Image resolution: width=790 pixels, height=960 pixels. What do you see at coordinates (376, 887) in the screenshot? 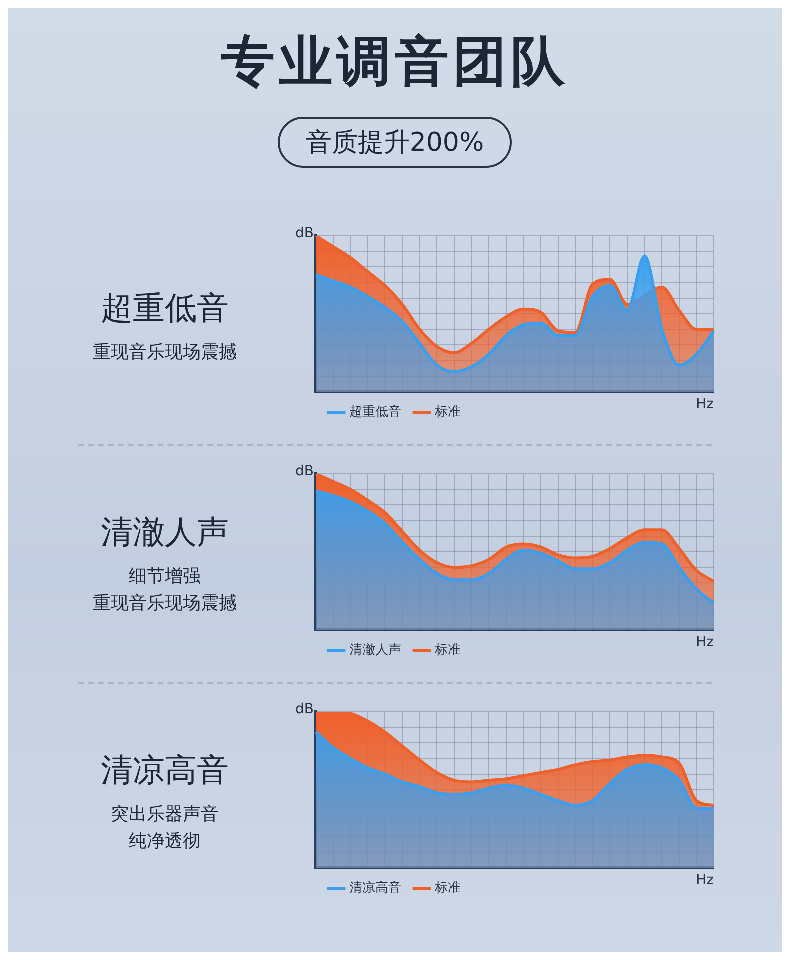
I see `legend-label: 清凉高音` at bounding box center [376, 887].